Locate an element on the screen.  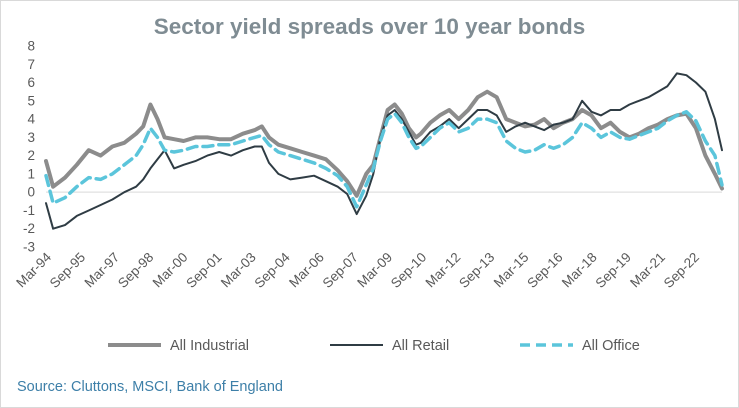
y-tick-label: 6 is located at coordinates (31, 82).